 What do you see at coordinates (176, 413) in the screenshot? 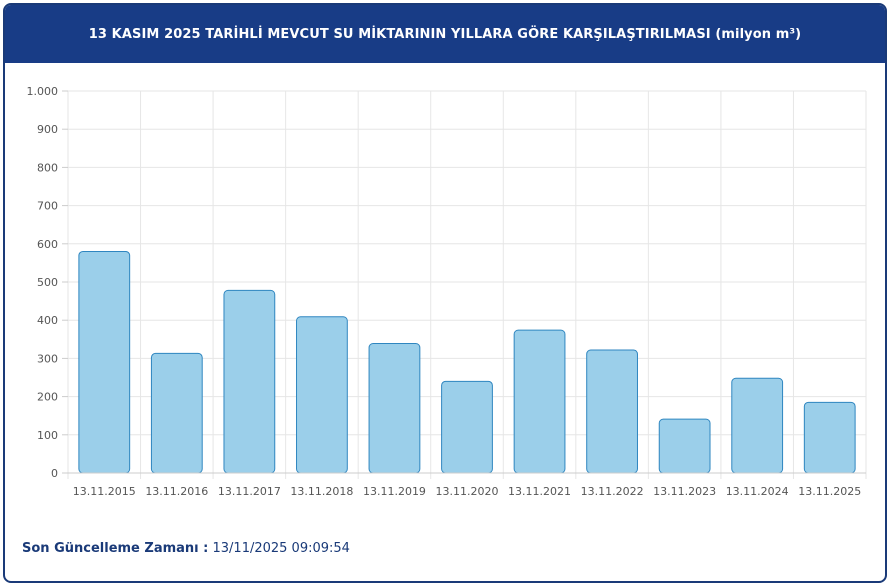
I see `bar-13.11.2016` at bounding box center [176, 413].